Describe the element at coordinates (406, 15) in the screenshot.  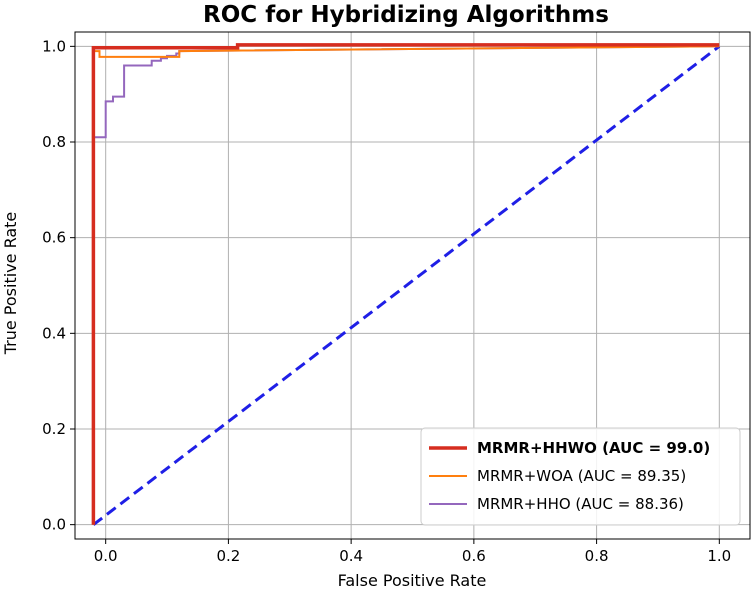
I see `chart-title: ROC for Hybridizing Algorithms` at that location.